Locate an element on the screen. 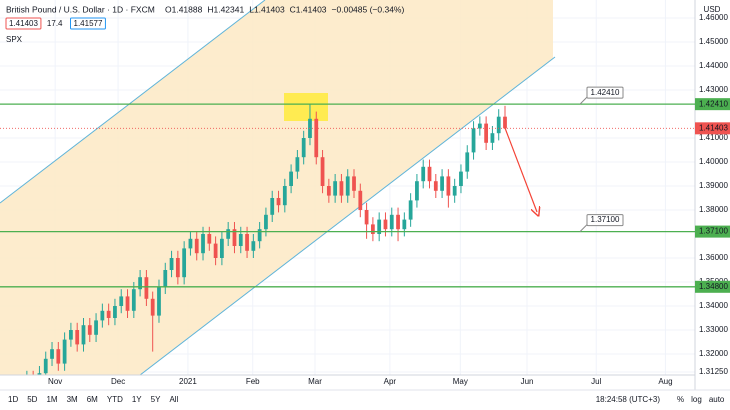 Image resolution: width=730 pixels, height=410 pixels. x-tick-label: Mar is located at coordinates (315, 381).